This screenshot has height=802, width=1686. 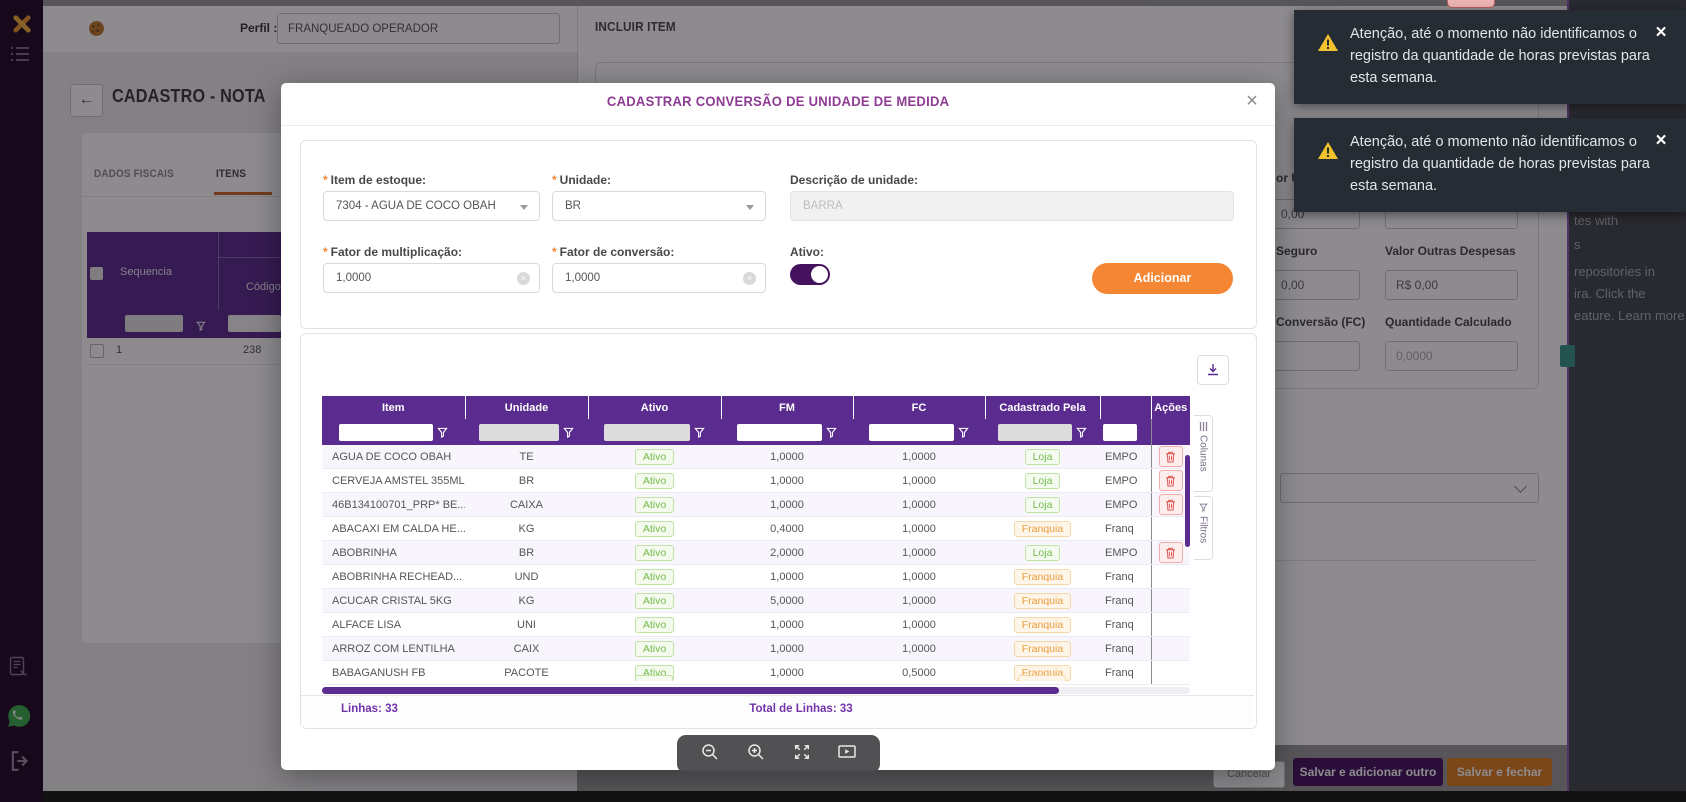 I want to click on tab-dados-fiscais: DADOS FISCAIS, so click(x=134, y=174).